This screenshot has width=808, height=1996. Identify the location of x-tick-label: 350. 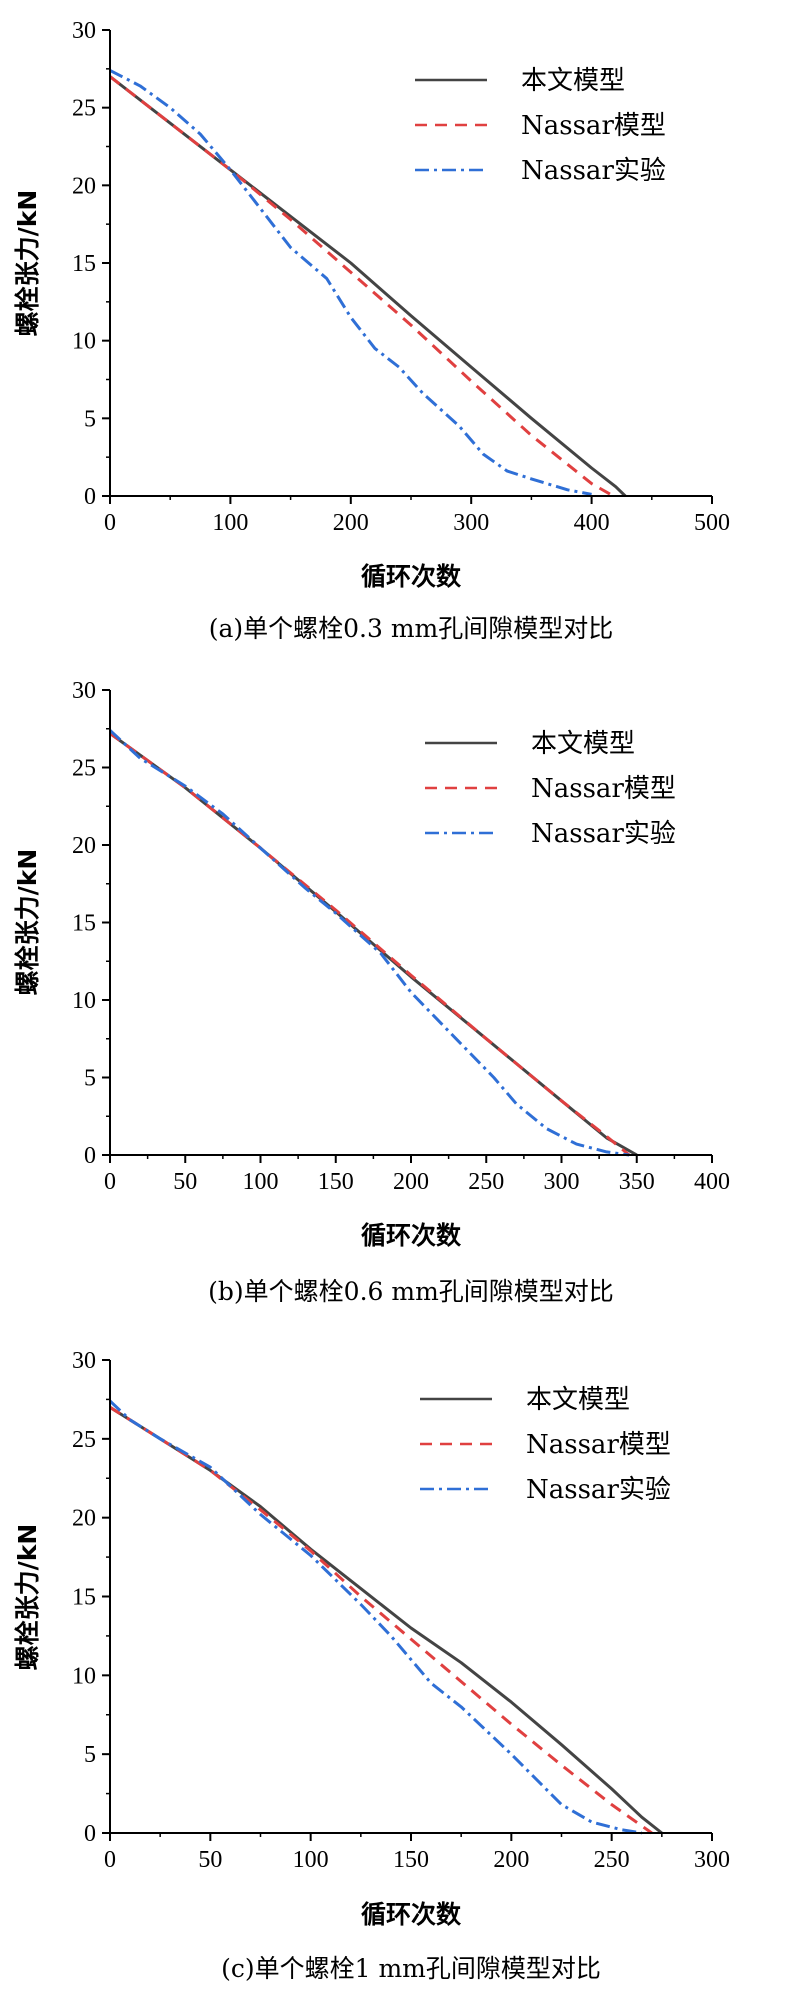
(637, 1182).